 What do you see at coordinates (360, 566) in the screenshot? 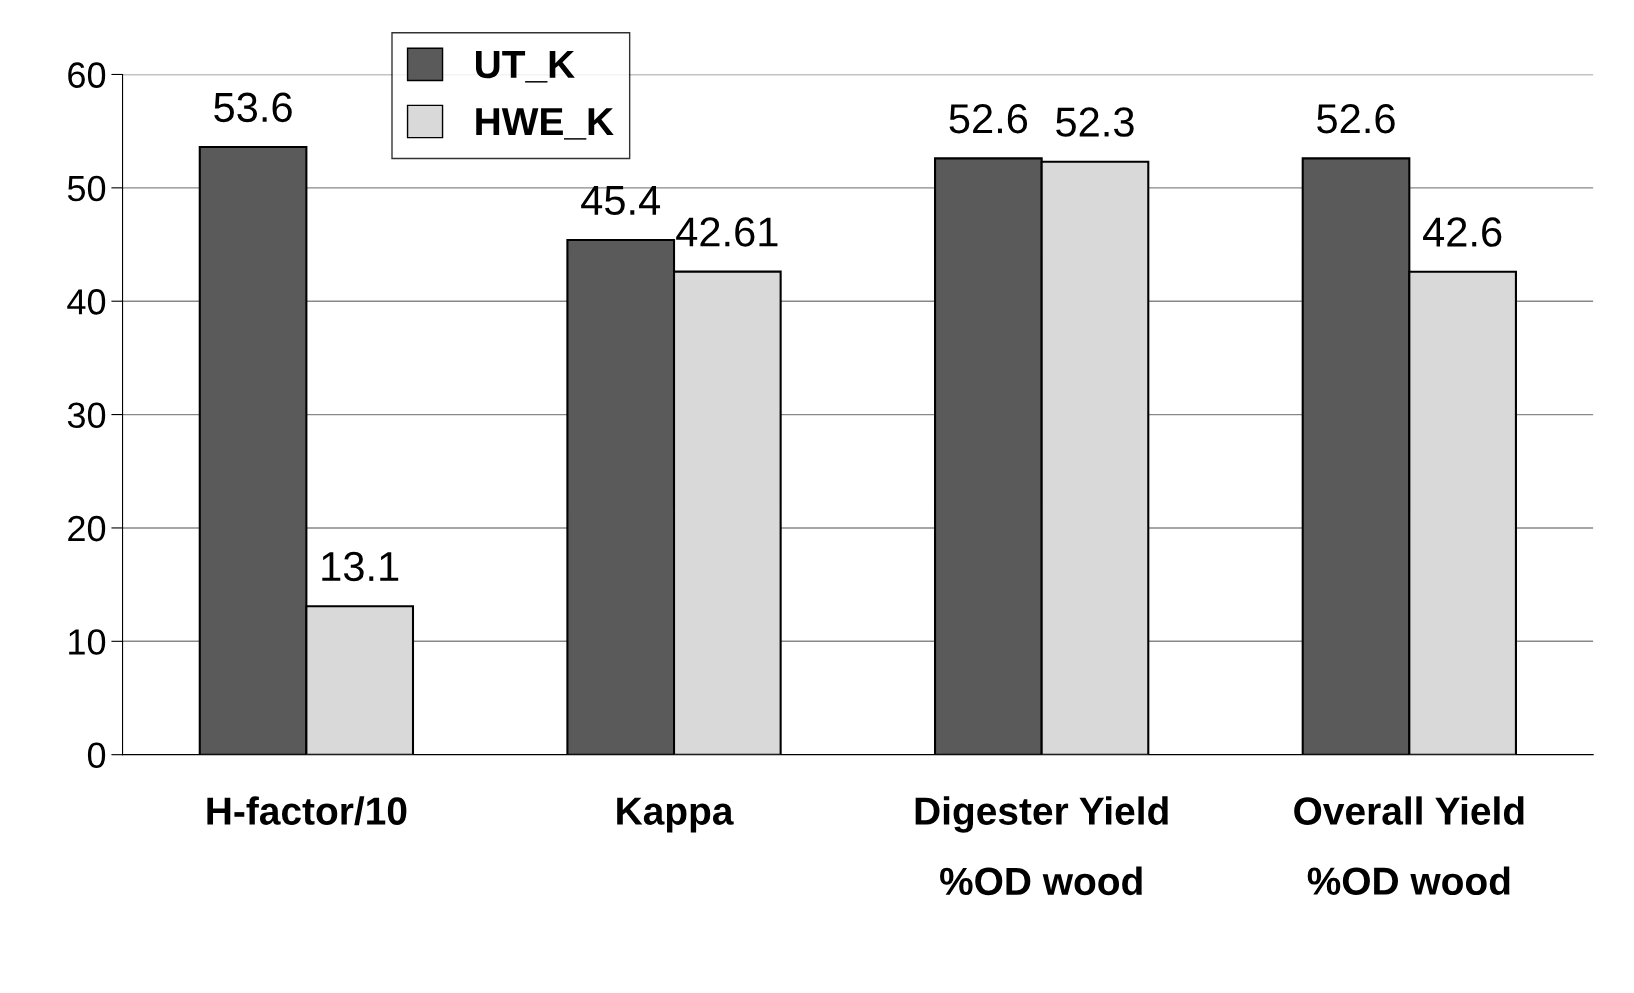
I see `data-label: 13.1` at bounding box center [360, 566].